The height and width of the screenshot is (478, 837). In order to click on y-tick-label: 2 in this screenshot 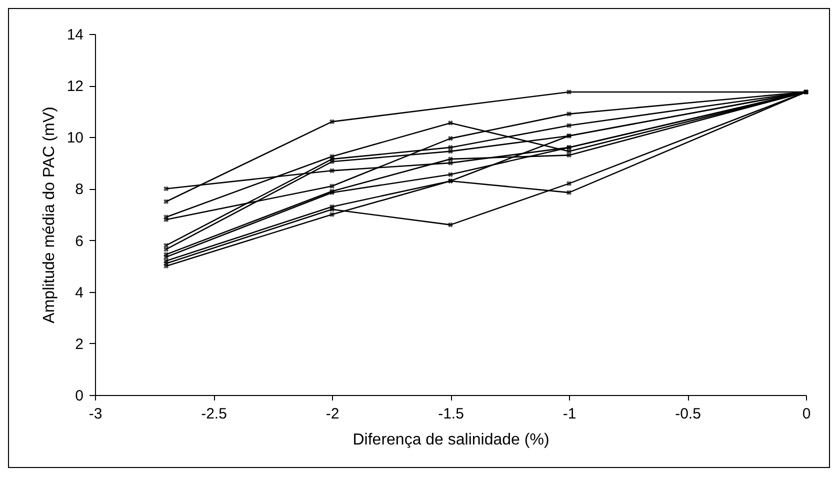, I will do `click(79, 344)`.